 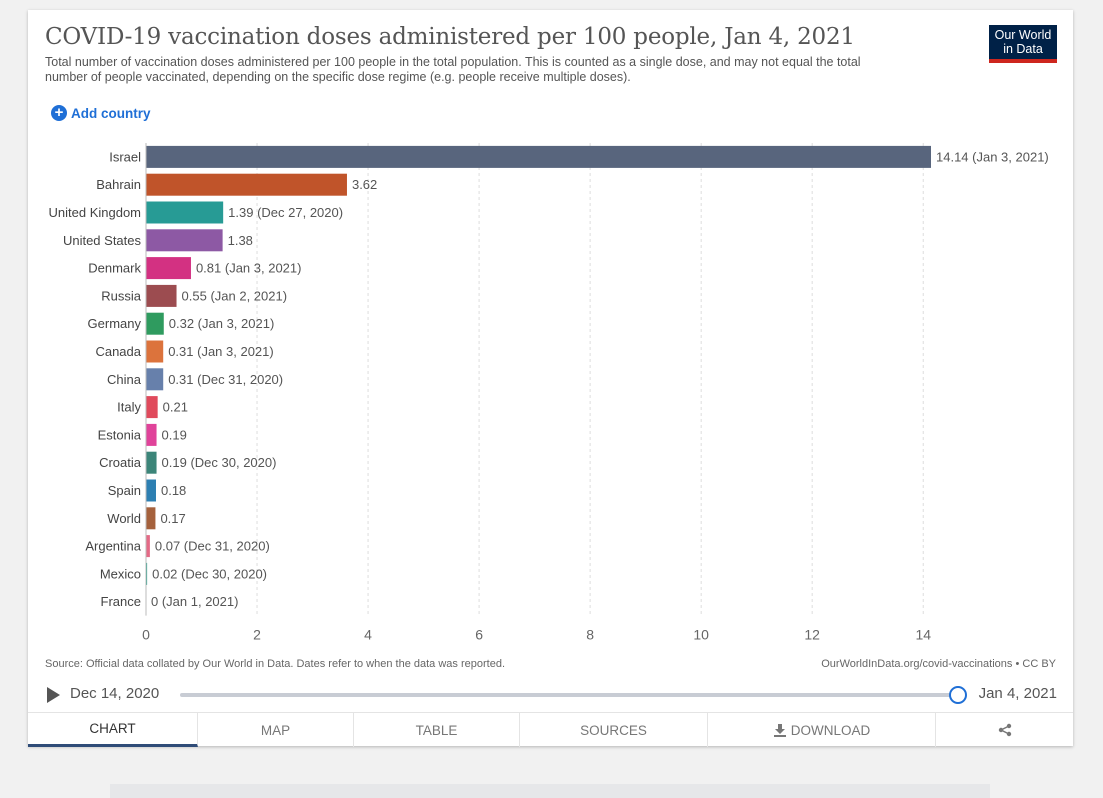 What do you see at coordinates (113, 730) in the screenshot?
I see `tab-chart: CHART` at bounding box center [113, 730].